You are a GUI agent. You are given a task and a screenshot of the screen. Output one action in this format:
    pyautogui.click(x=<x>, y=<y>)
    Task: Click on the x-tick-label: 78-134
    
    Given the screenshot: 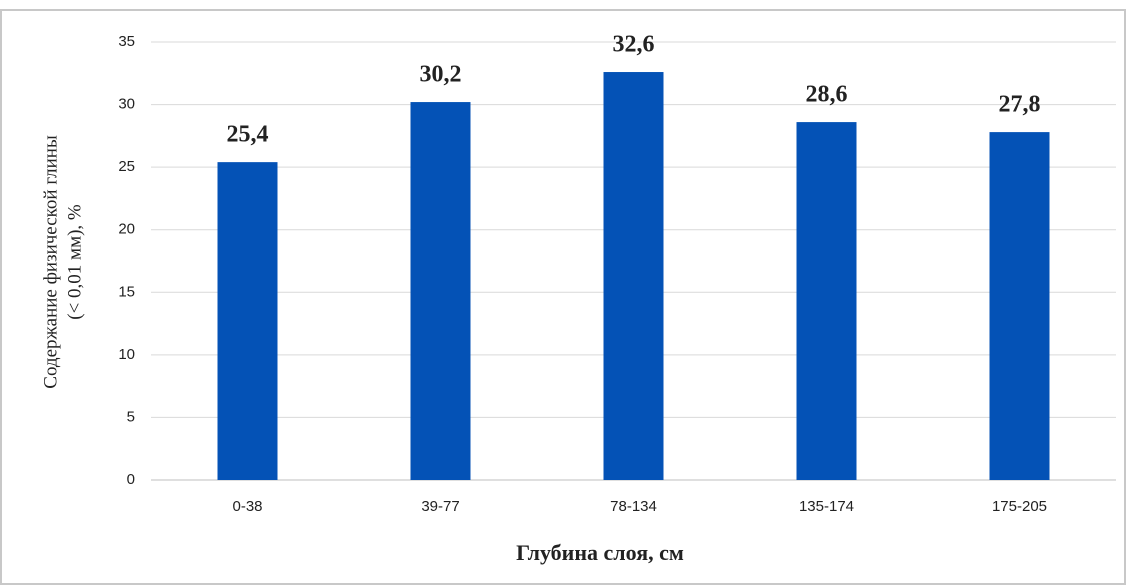 What is the action you would take?
    pyautogui.click(x=633, y=506)
    